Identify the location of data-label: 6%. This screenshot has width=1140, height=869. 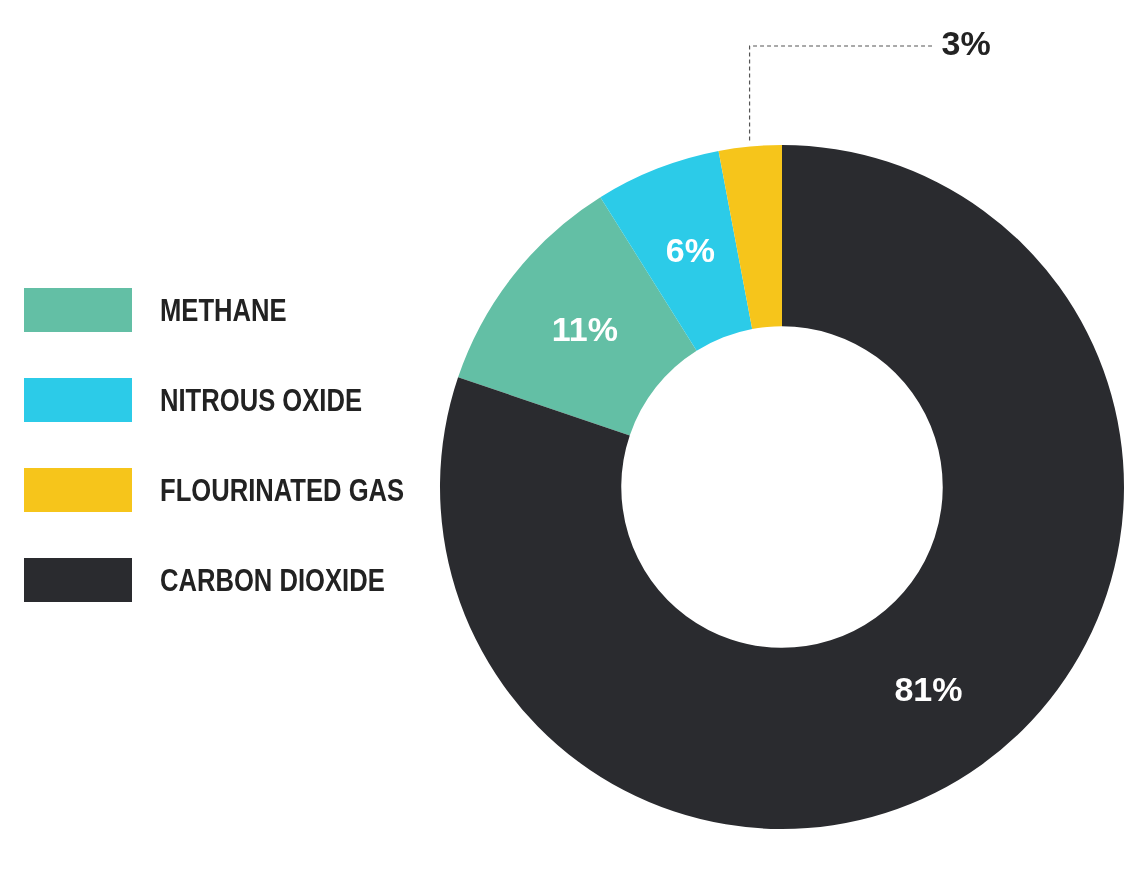
(690, 250).